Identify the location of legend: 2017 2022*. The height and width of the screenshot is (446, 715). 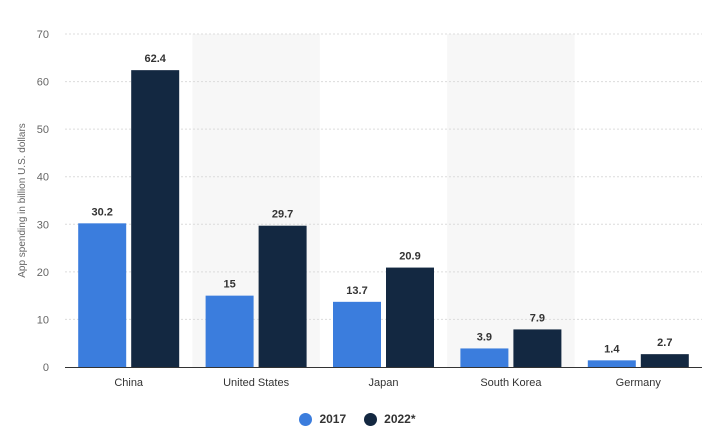
(357, 419).